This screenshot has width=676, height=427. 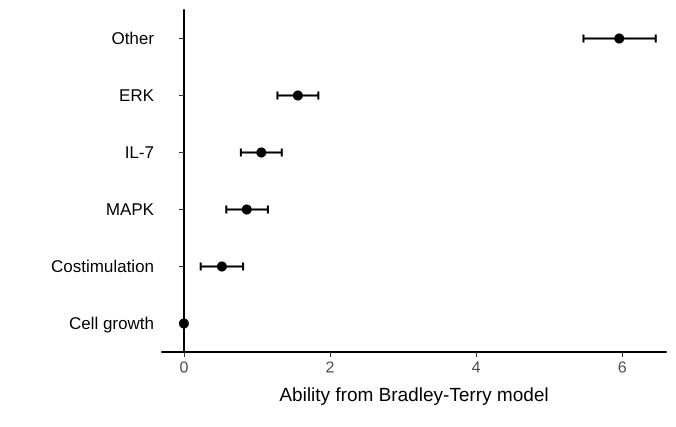 I want to click on y-tick-label: Cell growth, so click(x=111, y=323).